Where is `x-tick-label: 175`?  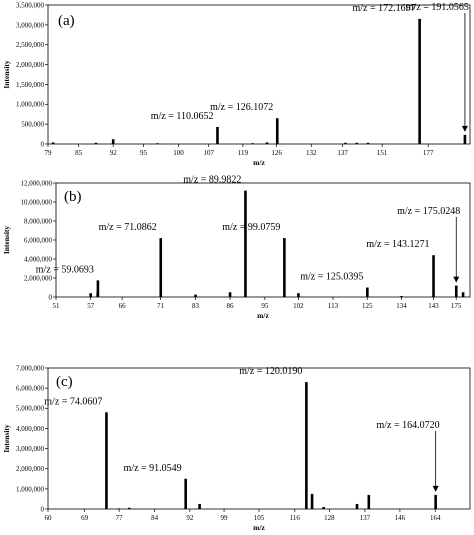
x-tick-label: 175 is located at coordinates (456, 306).